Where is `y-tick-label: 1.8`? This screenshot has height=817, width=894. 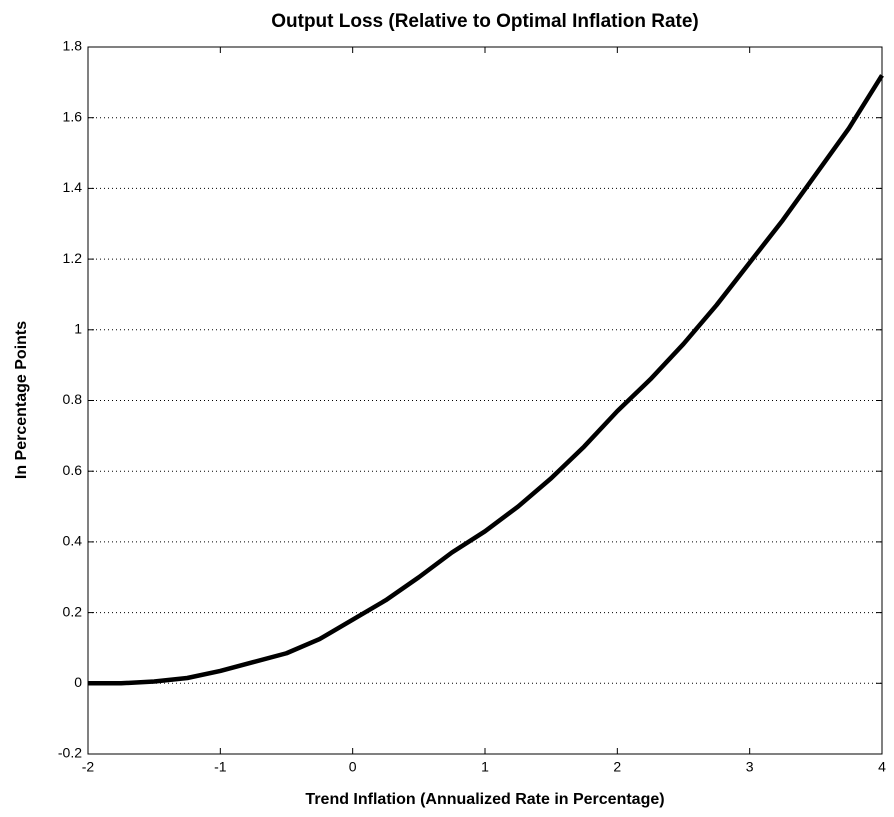
y-tick-label: 1.8 is located at coordinates (73, 46).